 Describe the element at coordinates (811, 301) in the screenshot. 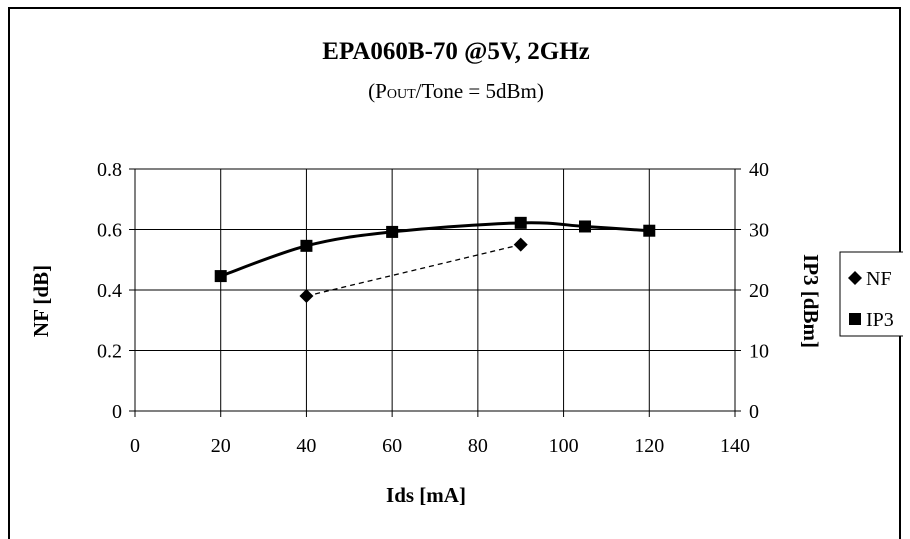

I see `y-axis-right-label: IP3 [dBm]` at that location.